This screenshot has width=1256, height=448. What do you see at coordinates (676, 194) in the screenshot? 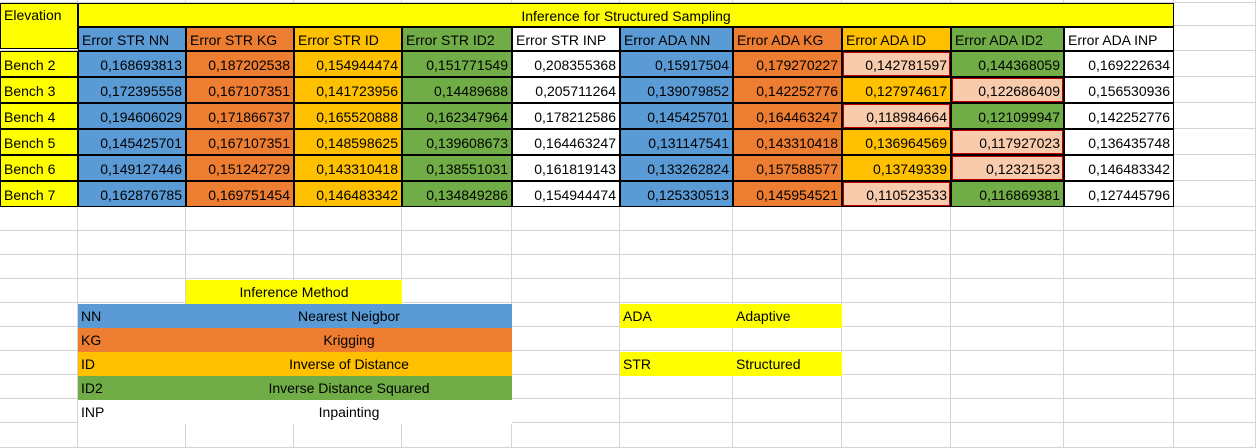
I see `table-cell: 0,125330513` at bounding box center [676, 194].